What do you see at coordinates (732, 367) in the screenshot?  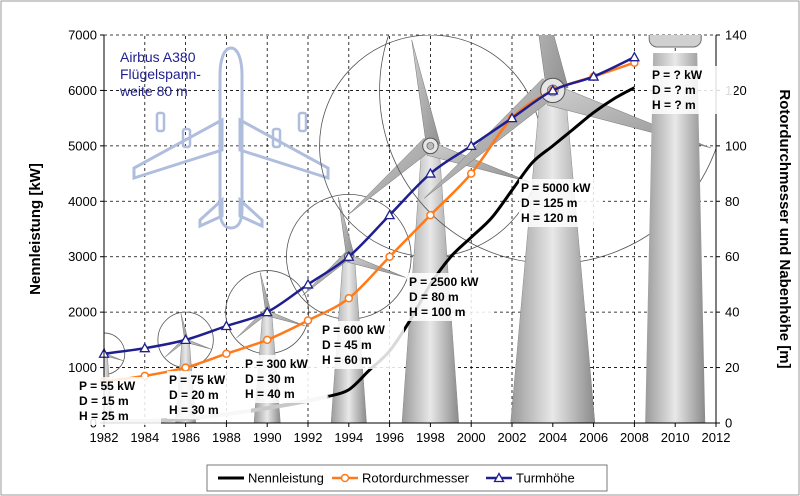 I see `y2-tick-label-20: 20` at bounding box center [732, 367].